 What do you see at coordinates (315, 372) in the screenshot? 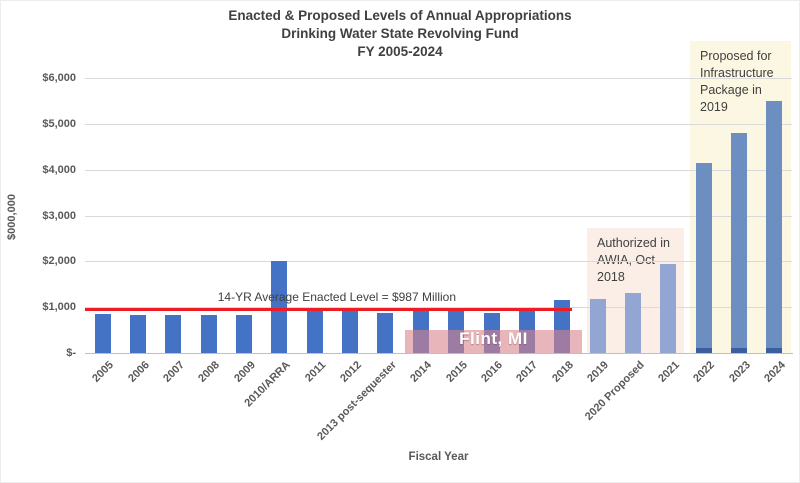
I see `x-tick-label-2011: 2011` at bounding box center [315, 372].